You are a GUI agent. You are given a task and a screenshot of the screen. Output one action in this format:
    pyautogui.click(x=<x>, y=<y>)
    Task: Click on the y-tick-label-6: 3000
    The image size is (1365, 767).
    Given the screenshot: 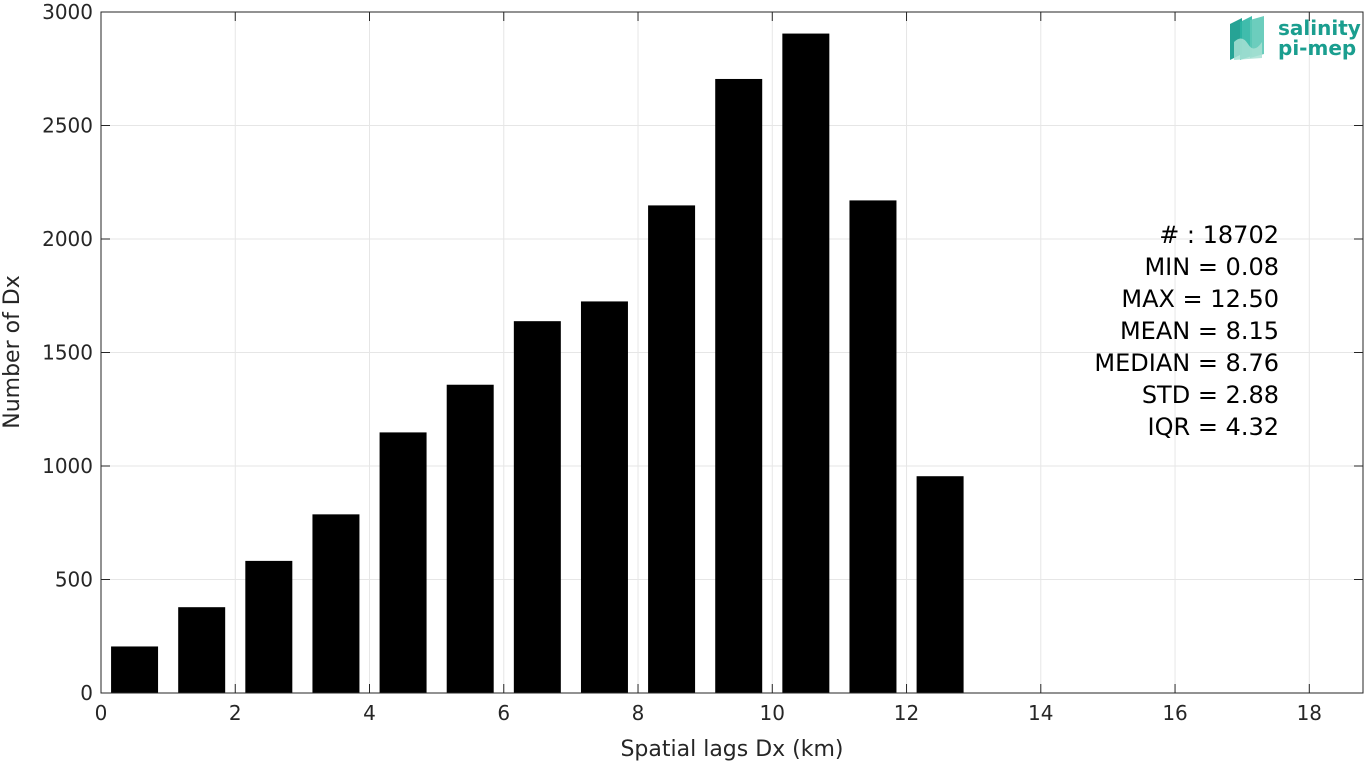 What is the action you would take?
    pyautogui.click(x=67, y=12)
    